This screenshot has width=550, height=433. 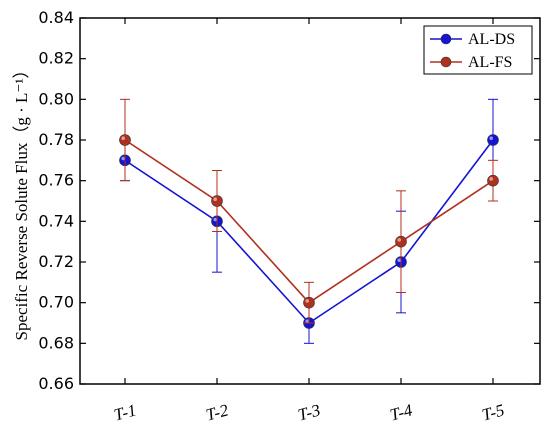 I want to click on legend-label: AL-FS, so click(x=490, y=62).